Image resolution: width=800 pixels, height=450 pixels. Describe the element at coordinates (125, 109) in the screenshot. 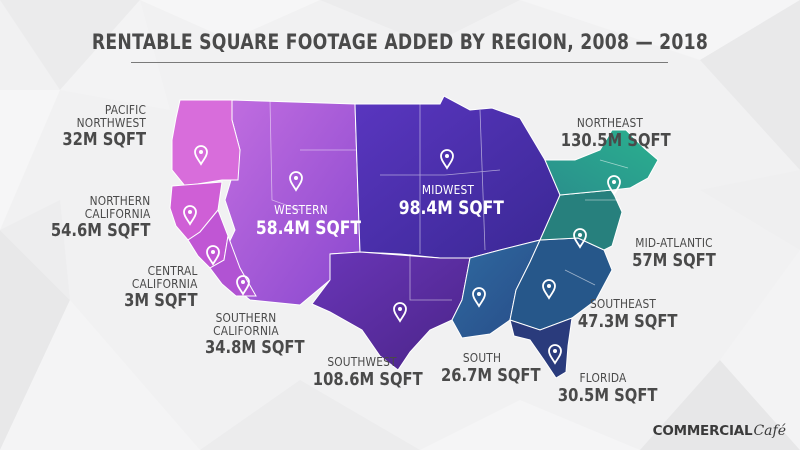

I see `region-name: PACIFIC` at that location.